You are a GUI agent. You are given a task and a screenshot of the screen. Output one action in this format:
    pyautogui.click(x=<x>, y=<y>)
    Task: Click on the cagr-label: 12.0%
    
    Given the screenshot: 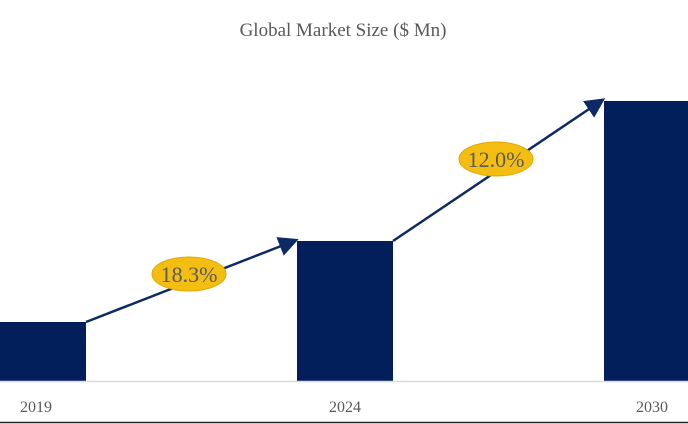 What is the action you would take?
    pyautogui.click(x=496, y=159)
    